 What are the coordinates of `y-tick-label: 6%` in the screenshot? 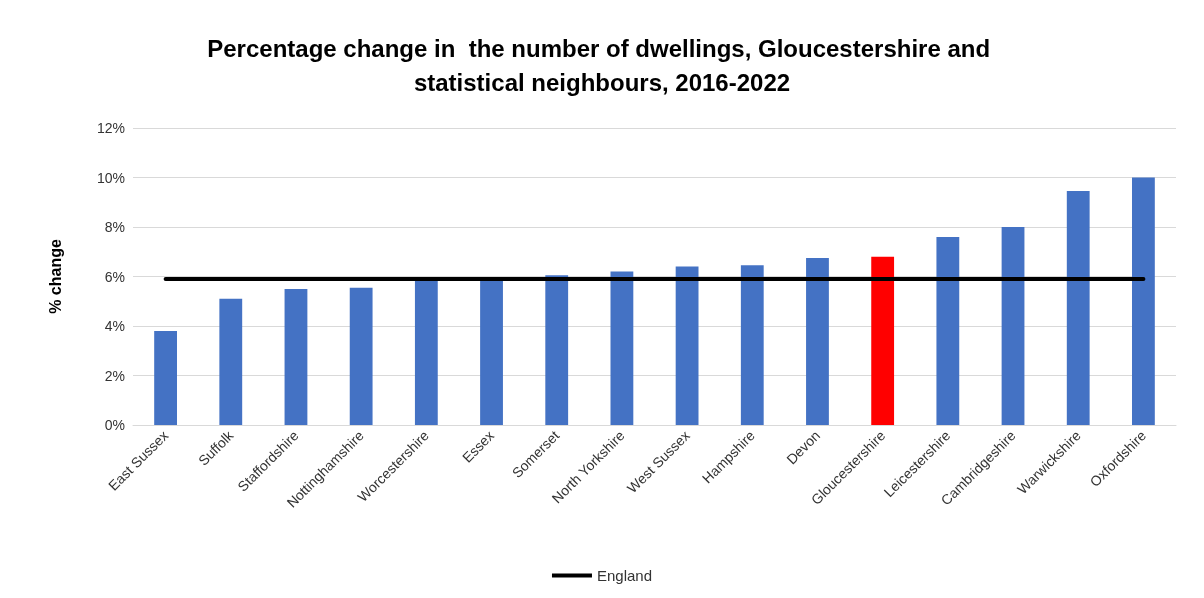 It's located at (114, 276).